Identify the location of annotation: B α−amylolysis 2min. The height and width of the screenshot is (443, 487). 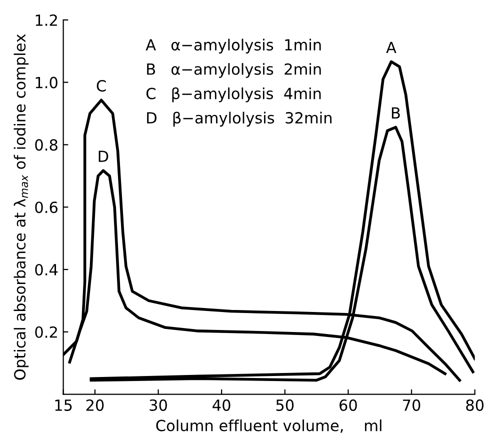
(234, 70).